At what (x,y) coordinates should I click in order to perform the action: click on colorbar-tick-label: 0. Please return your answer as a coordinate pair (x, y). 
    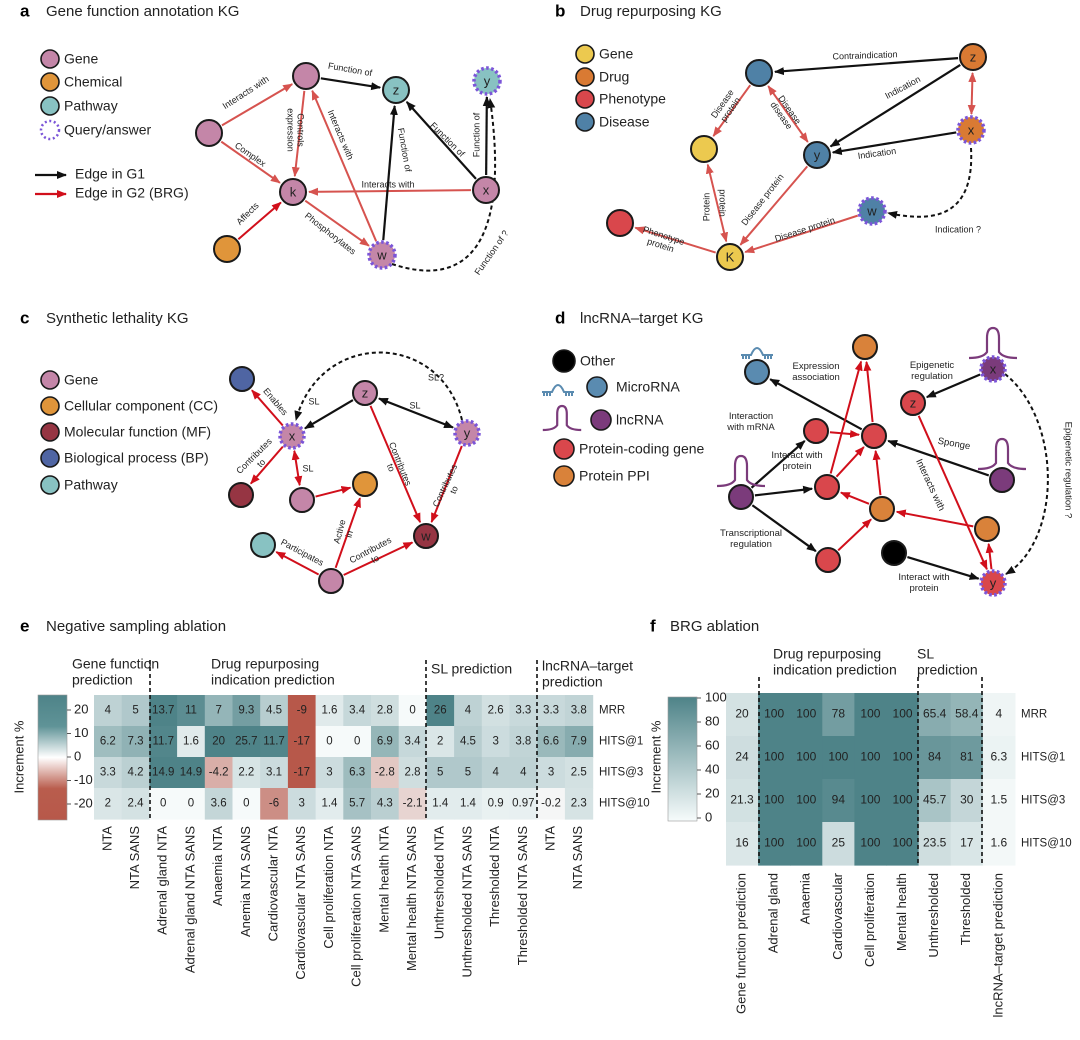
    Looking at the image, I should click on (708, 816).